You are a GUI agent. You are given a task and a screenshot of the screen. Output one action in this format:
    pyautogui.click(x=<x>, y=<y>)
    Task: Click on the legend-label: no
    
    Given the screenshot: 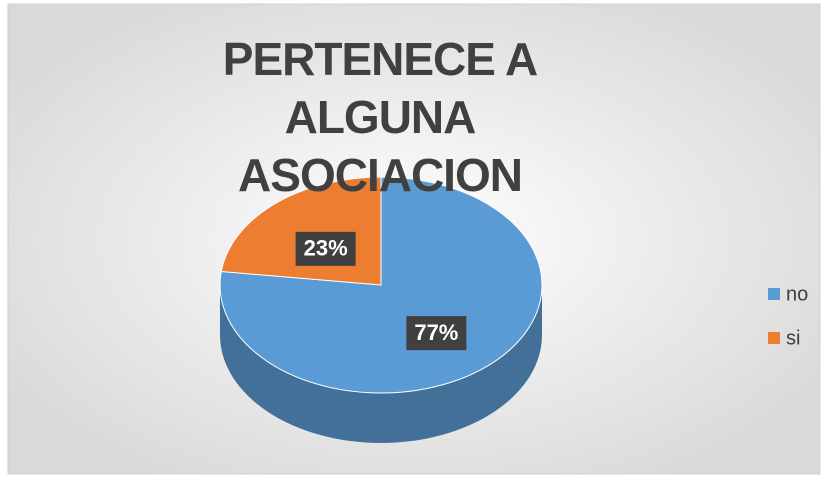 What is the action you would take?
    pyautogui.click(x=797, y=294)
    